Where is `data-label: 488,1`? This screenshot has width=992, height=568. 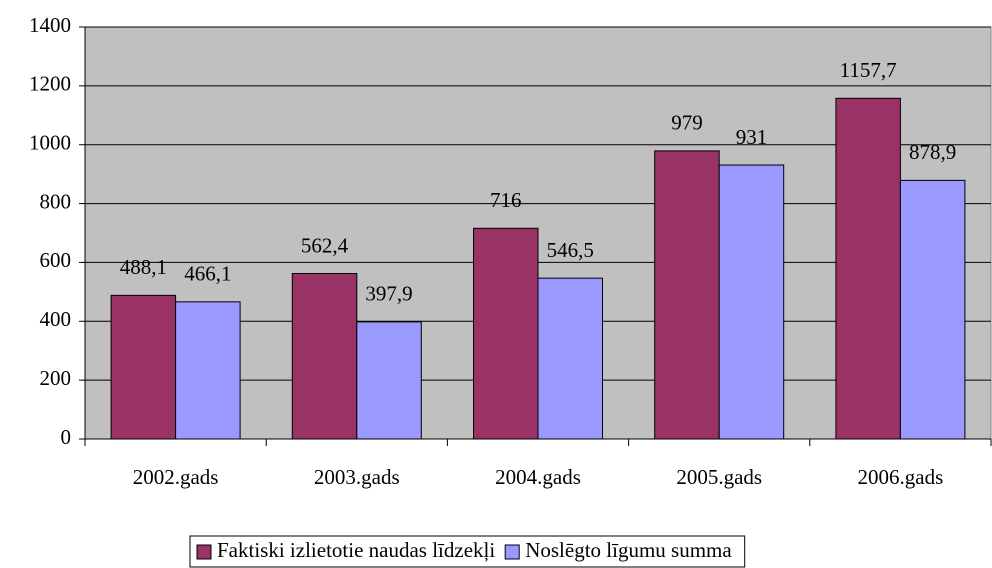 data-label: 488,1 is located at coordinates (143, 267).